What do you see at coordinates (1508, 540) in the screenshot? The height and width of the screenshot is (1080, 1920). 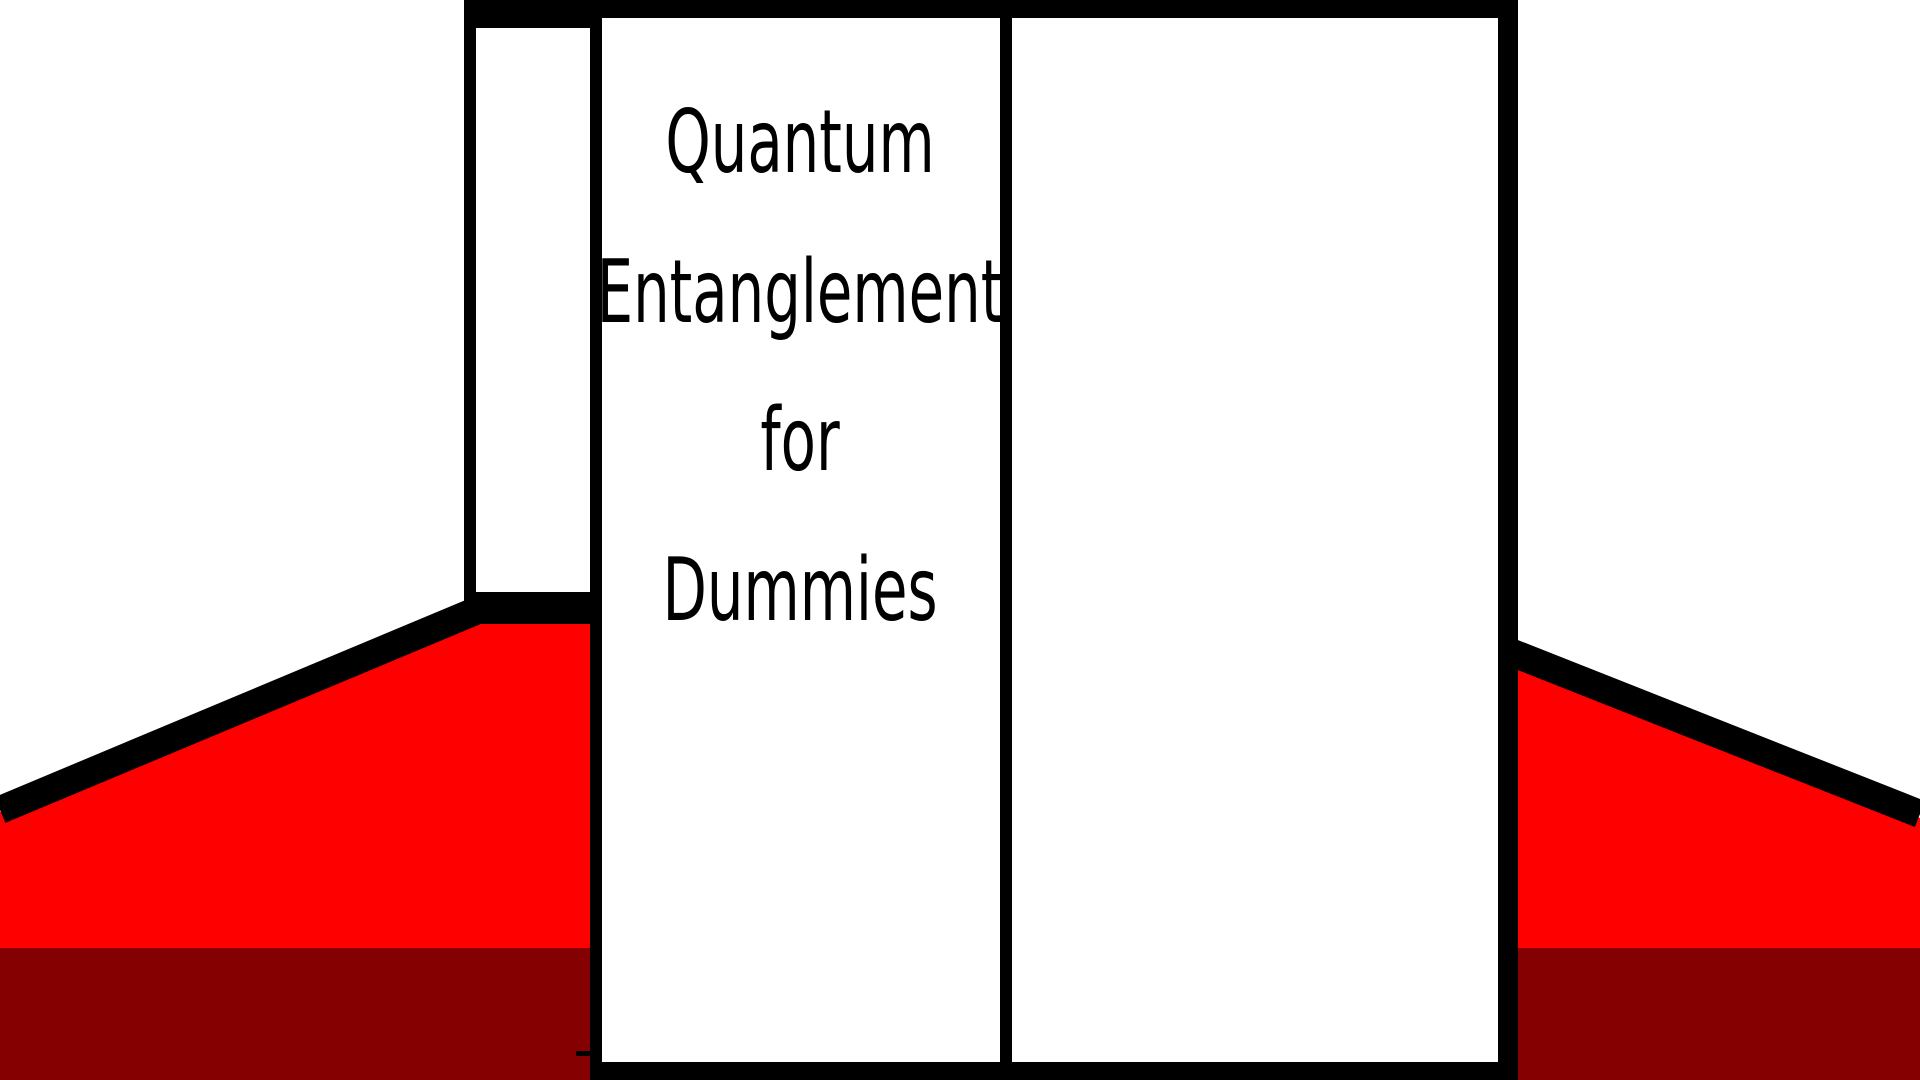 I see `book-right-edge` at bounding box center [1508, 540].